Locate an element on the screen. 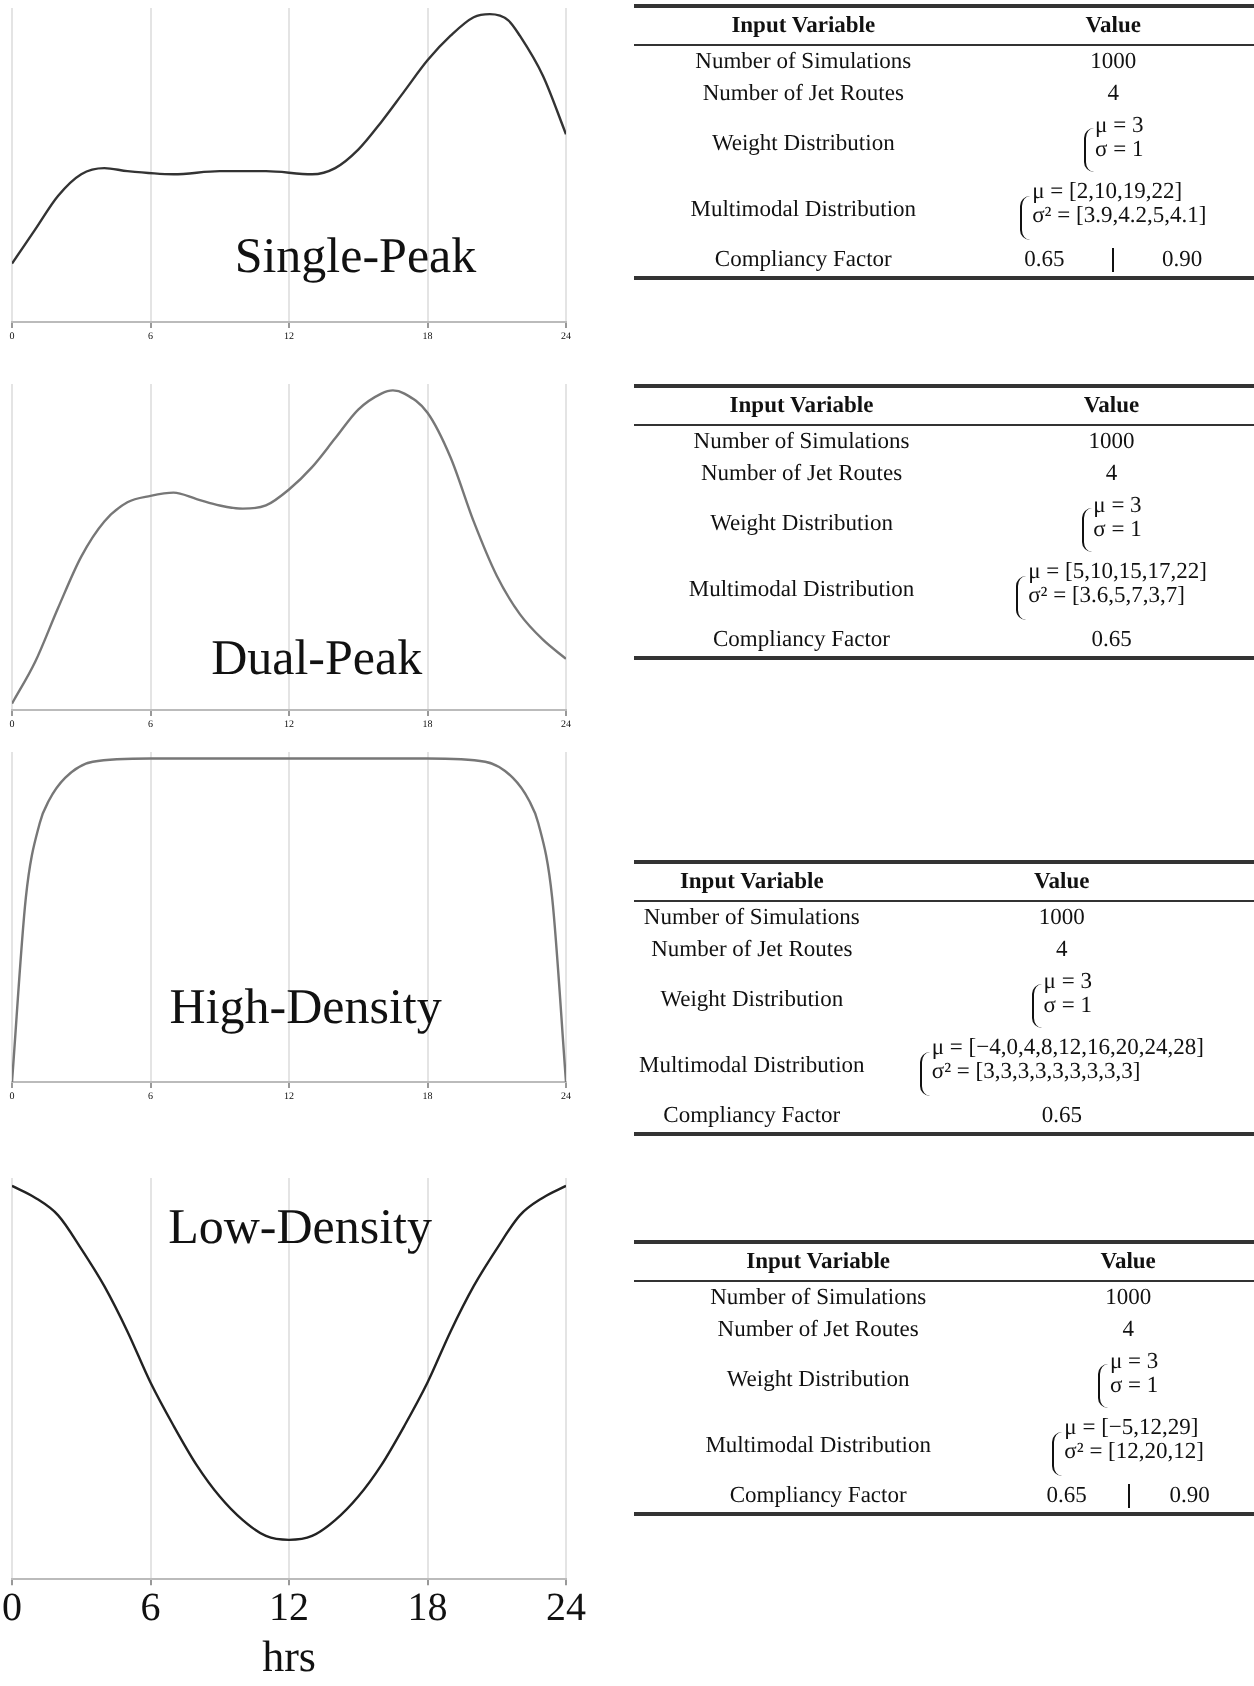 The image size is (1254, 1686). text: Dual-Peak is located at coordinates (317, 659).